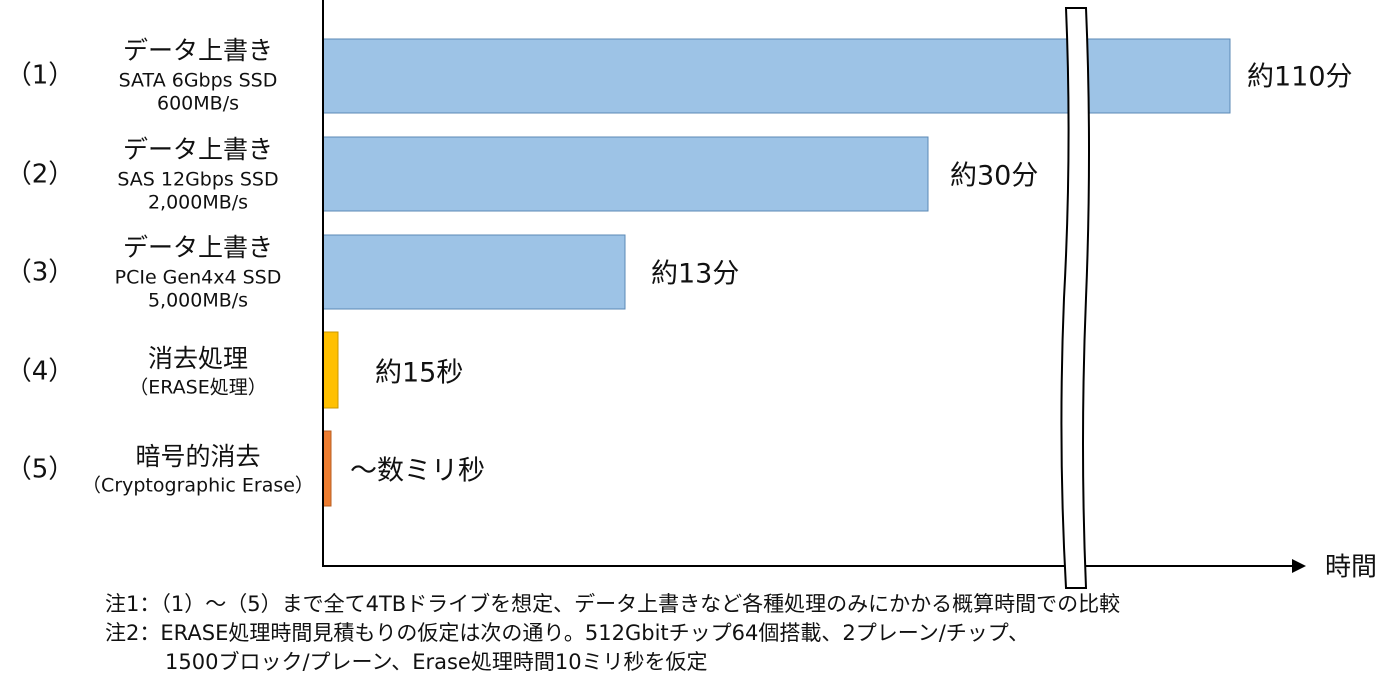  What do you see at coordinates (198, 358) in the screenshot?
I see `row-title: 消去処理` at bounding box center [198, 358].